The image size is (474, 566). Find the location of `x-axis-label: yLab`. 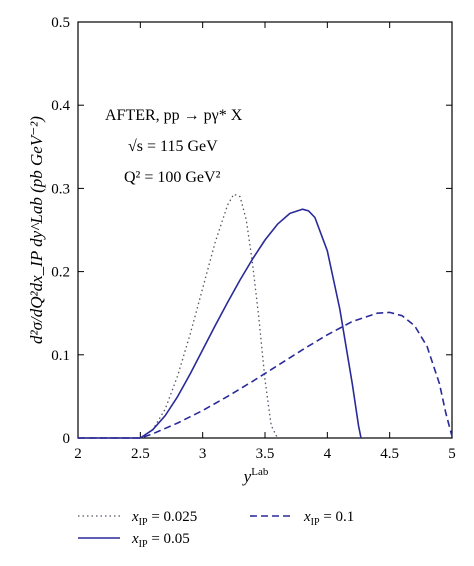

x-axis-label: yLab is located at coordinates (255, 476).